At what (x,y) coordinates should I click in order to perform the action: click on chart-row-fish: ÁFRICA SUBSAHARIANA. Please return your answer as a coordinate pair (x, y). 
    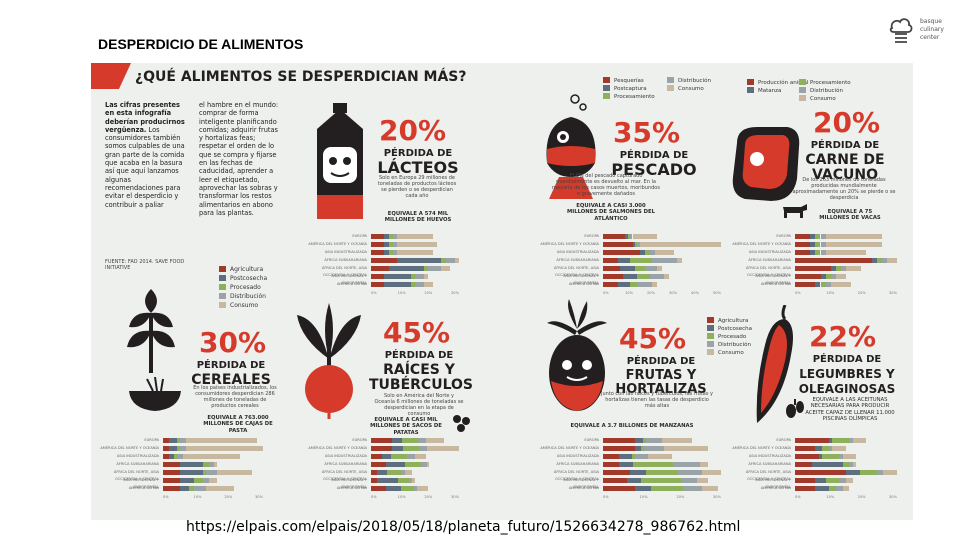
    Looking at the image, I should click on (632, 260).